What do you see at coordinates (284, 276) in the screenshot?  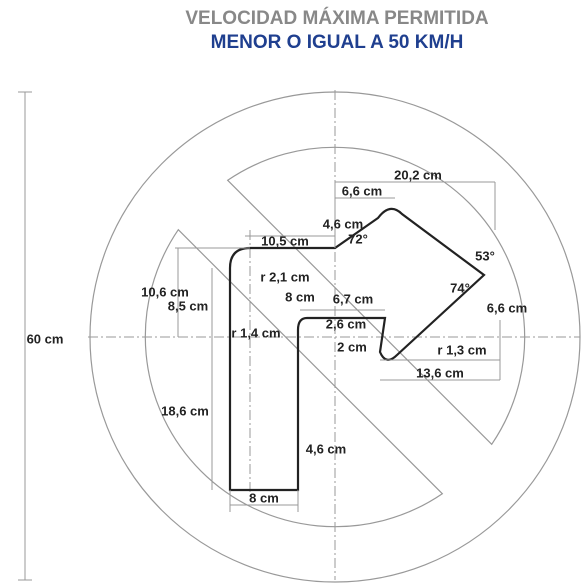 I see `dimension-label: r 2,1 cm` at bounding box center [284, 276].